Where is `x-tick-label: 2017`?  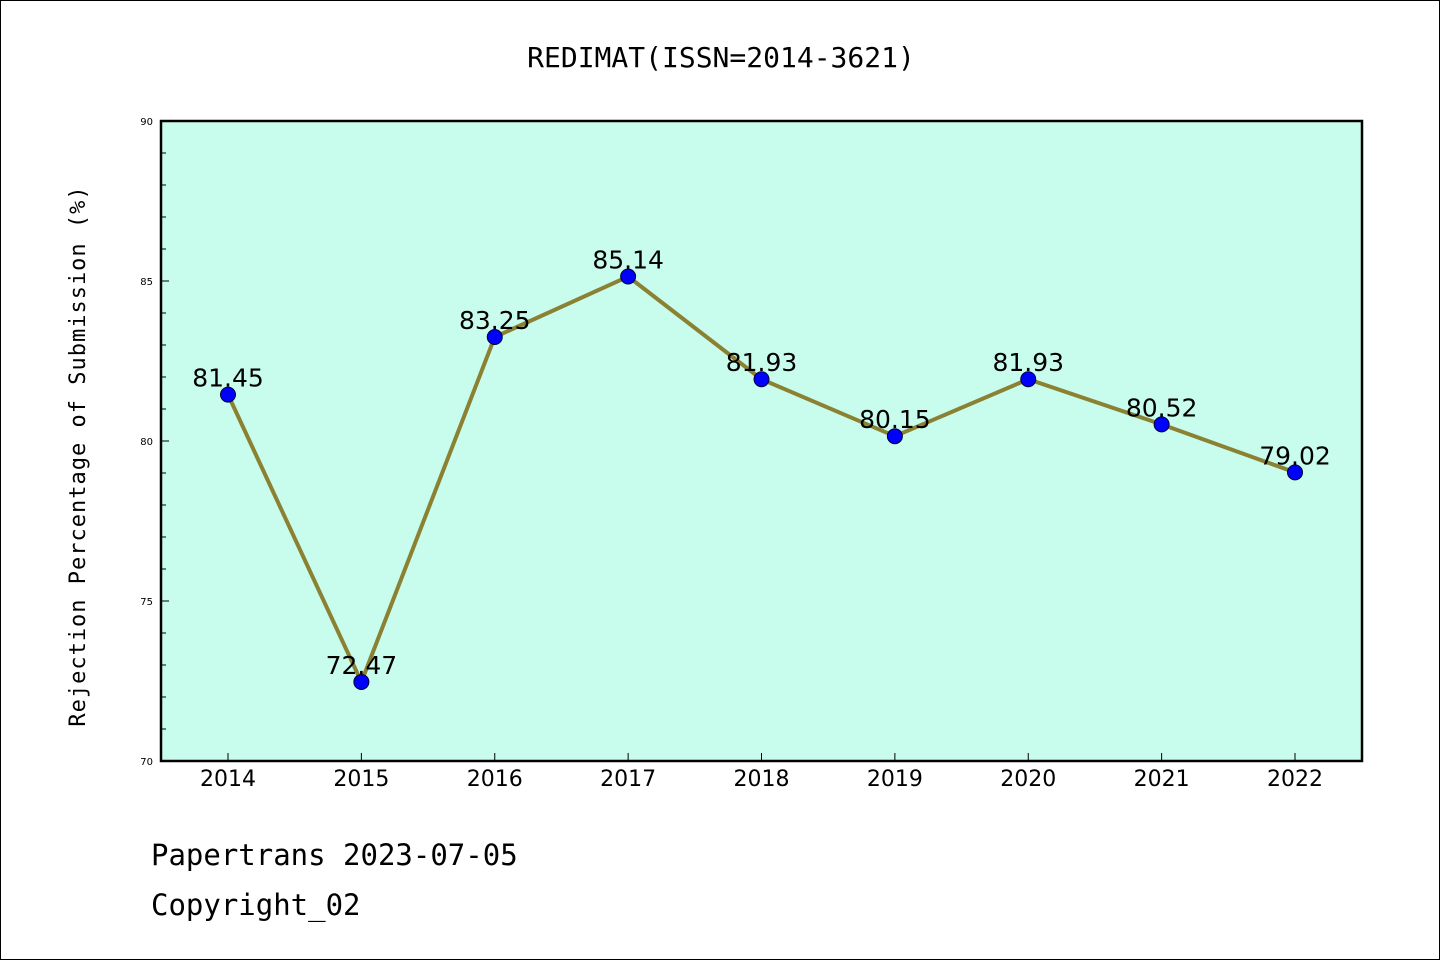
x-tick-label: 2017 is located at coordinates (628, 779).